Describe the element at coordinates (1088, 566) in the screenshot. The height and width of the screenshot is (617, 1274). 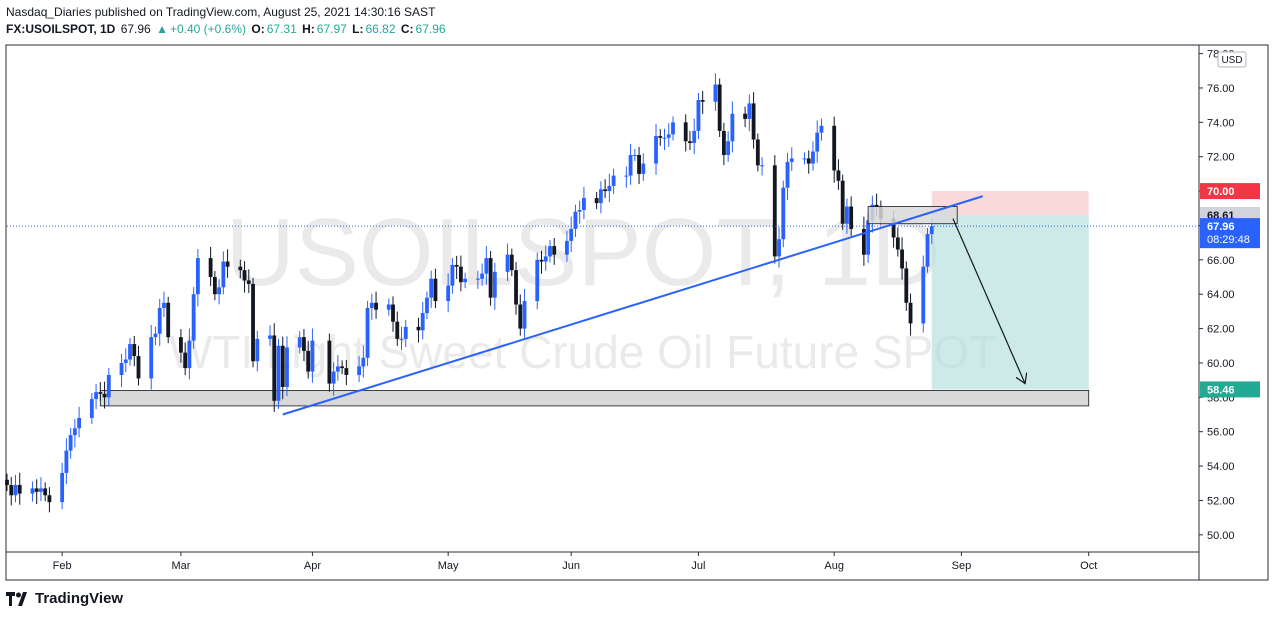
I see `x-tick-label: Oct` at that location.